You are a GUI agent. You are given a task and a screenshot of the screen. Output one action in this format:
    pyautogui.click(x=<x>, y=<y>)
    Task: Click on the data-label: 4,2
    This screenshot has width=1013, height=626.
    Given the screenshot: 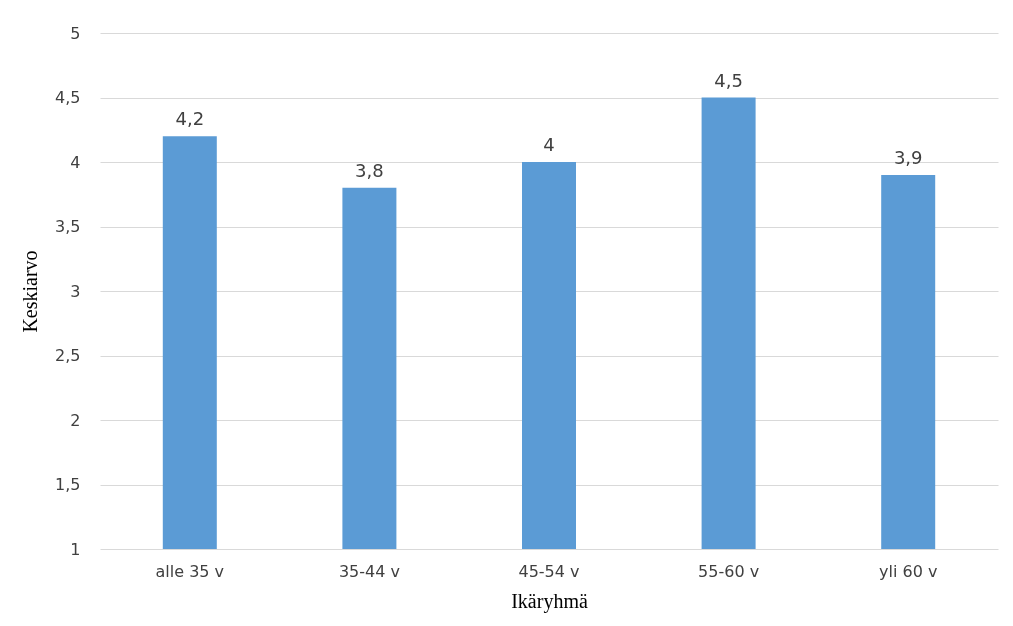 What is the action you would take?
    pyautogui.click(x=190, y=119)
    